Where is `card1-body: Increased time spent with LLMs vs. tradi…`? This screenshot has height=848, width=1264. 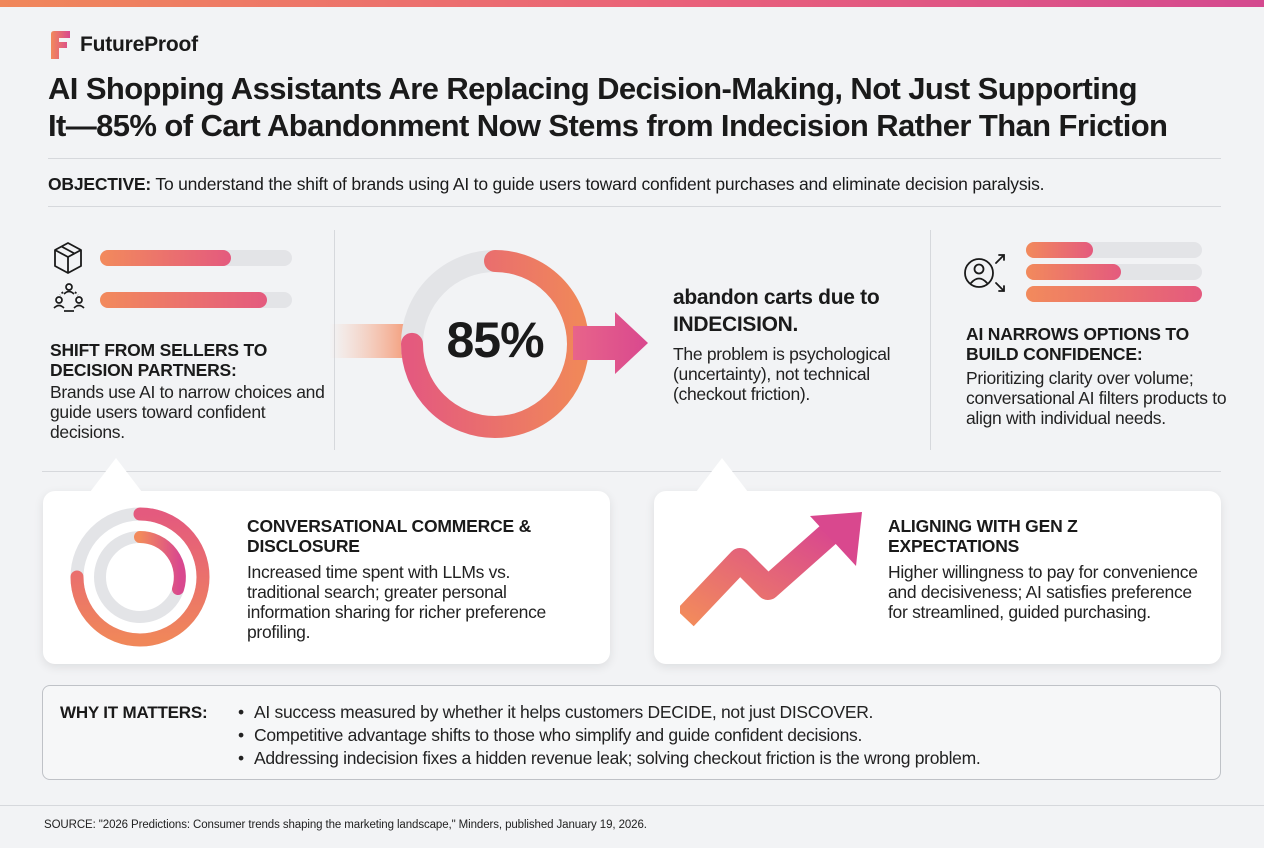 card1-body: Increased time spent with LLMs vs. tradi… is located at coordinates (396, 602).